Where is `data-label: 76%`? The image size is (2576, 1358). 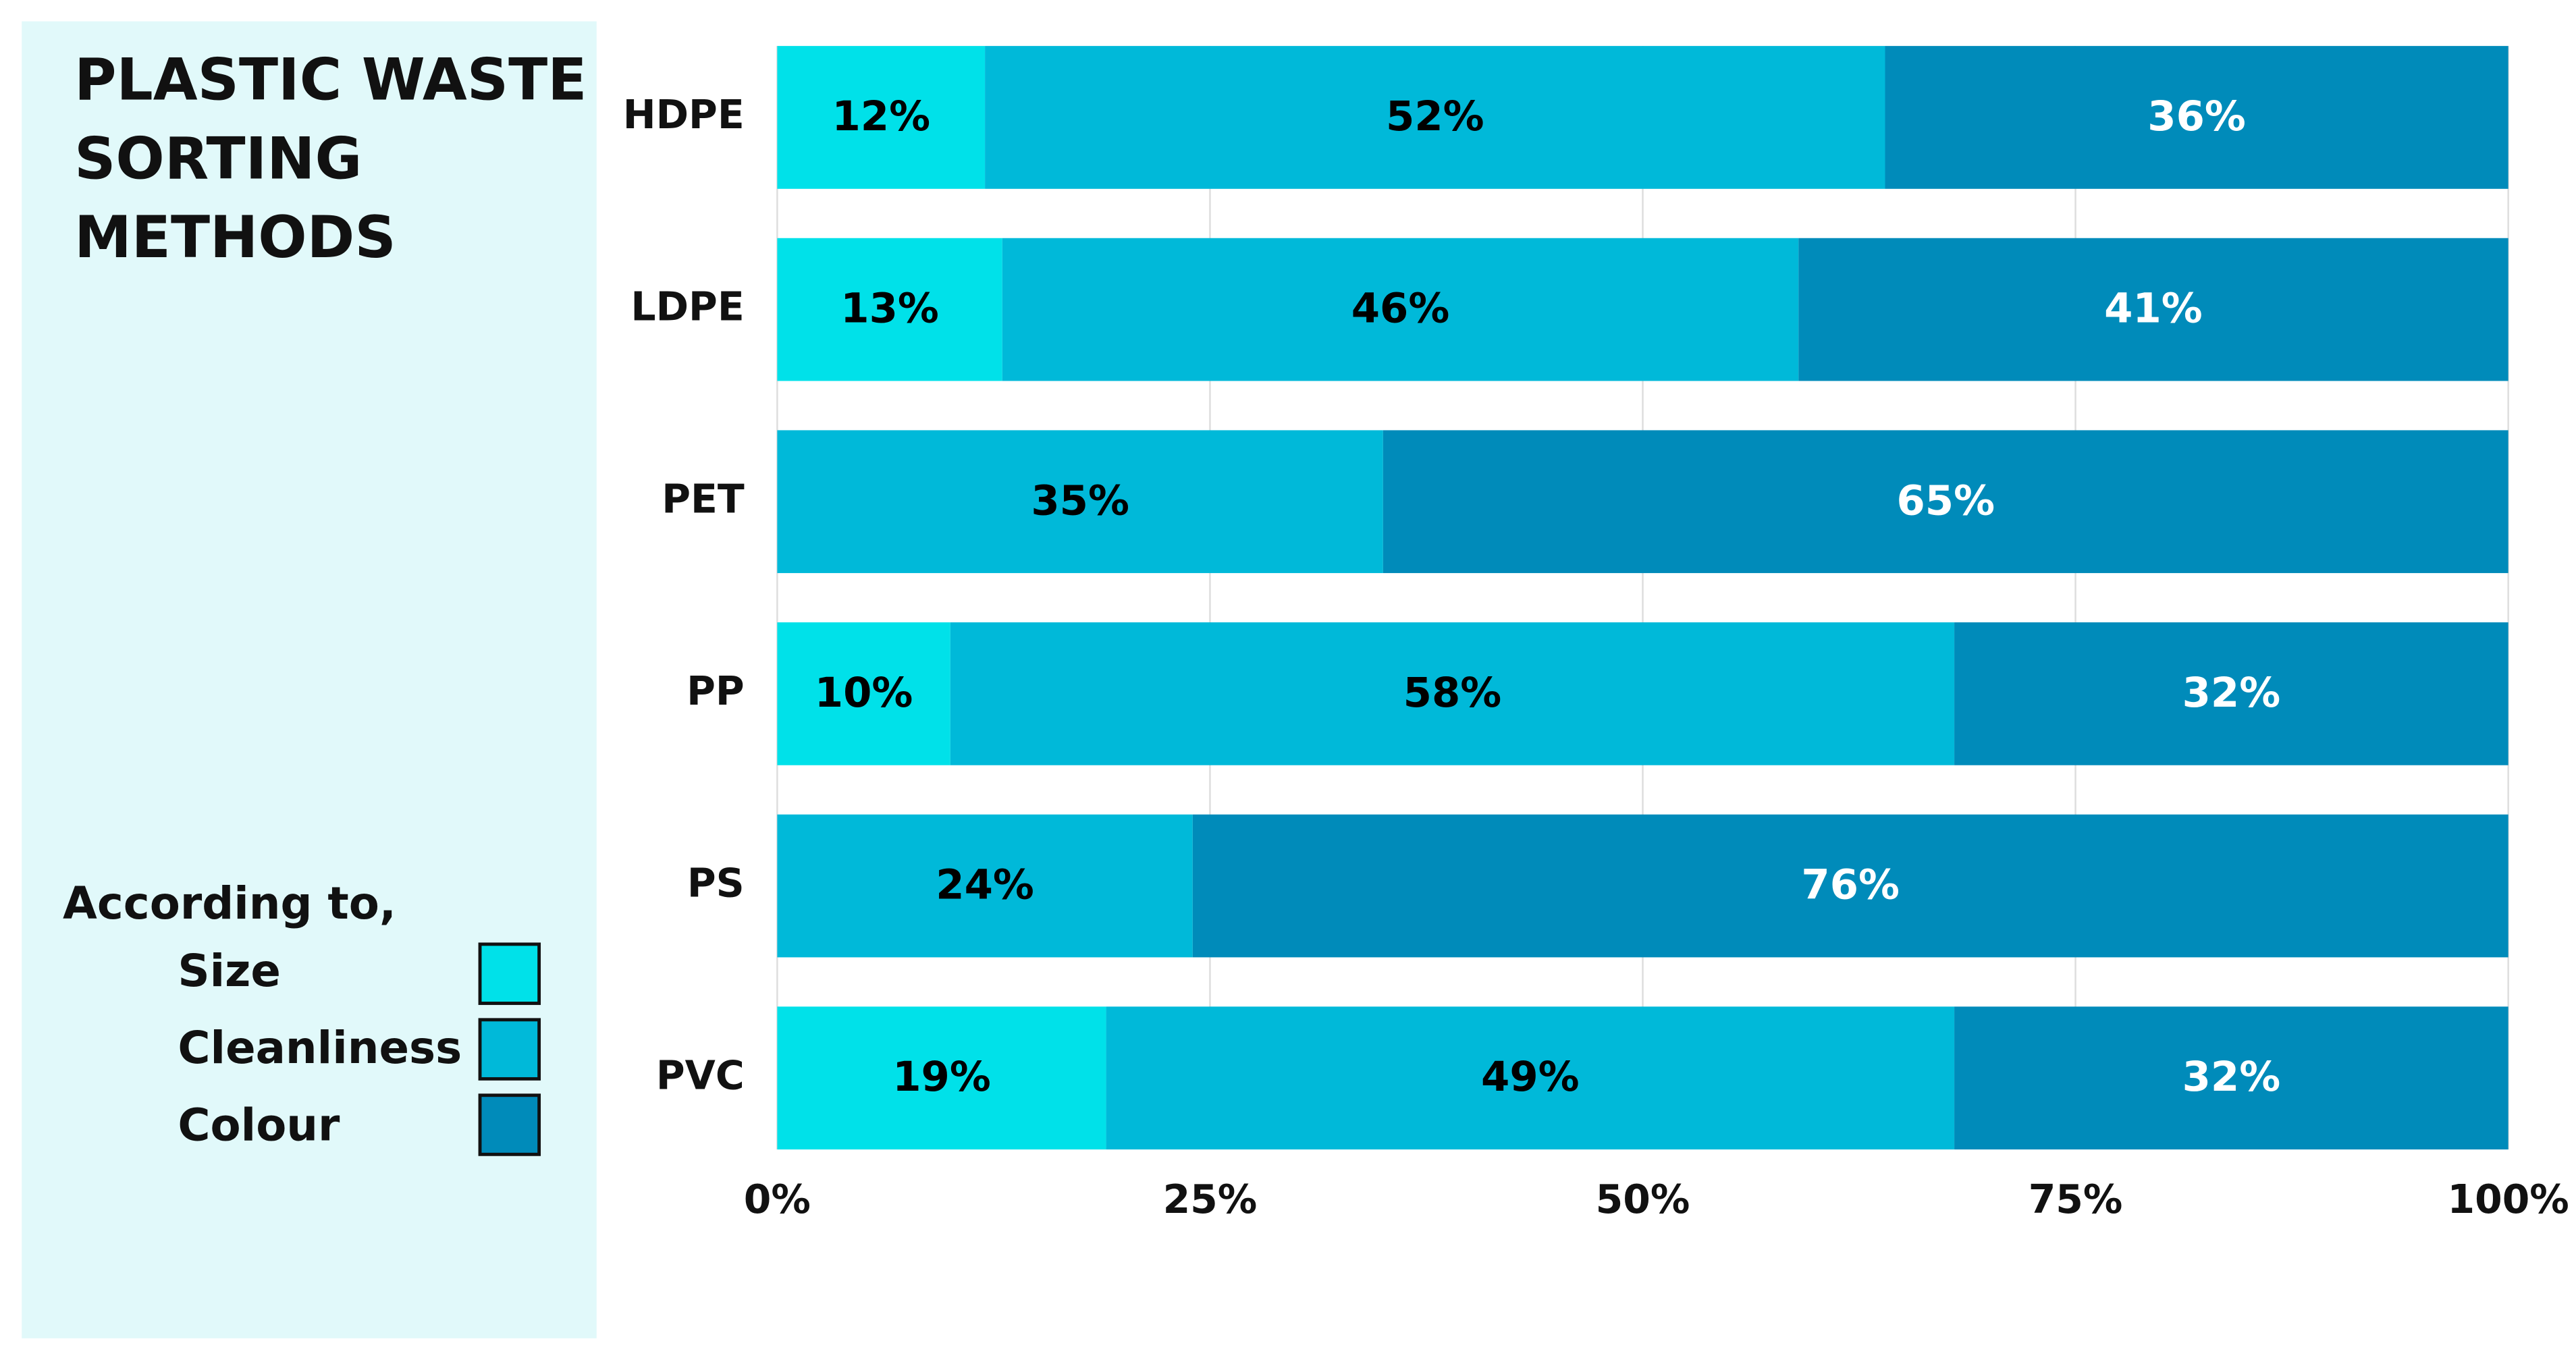 data-label: 76% is located at coordinates (1850, 886).